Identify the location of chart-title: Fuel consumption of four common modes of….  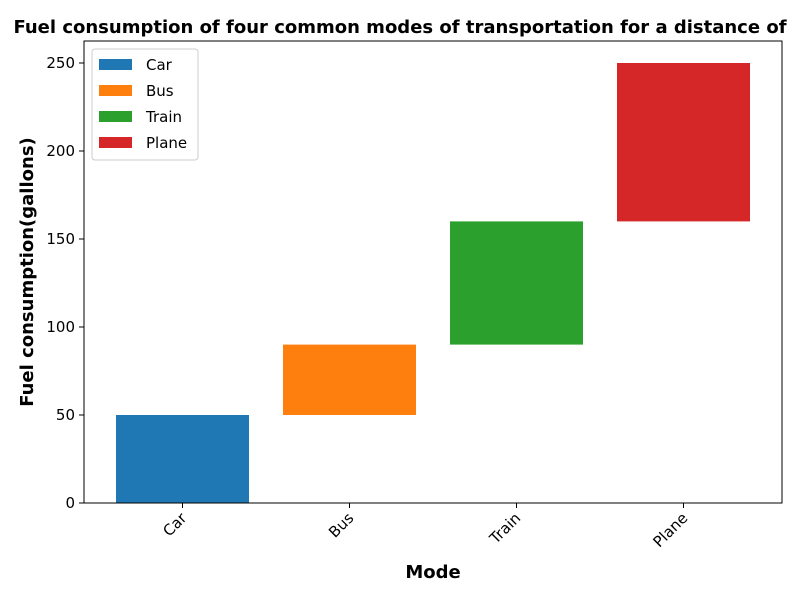
(399, 27).